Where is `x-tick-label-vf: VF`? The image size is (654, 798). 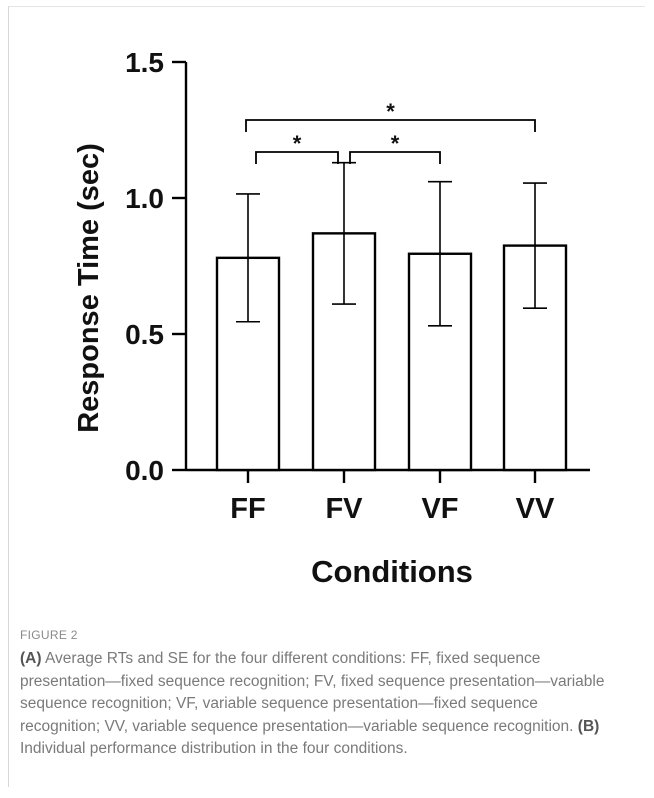
x-tick-label-vf: VF is located at coordinates (439, 509).